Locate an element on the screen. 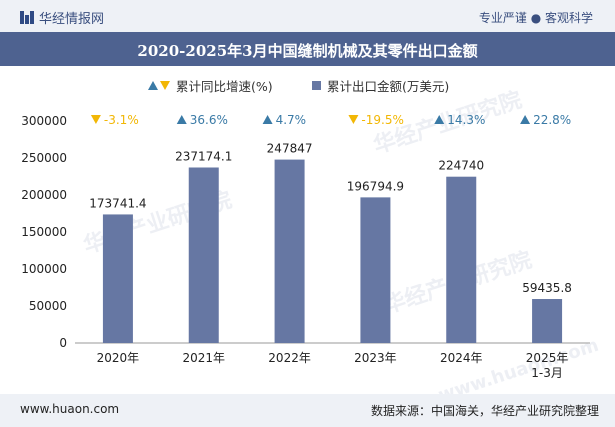  x-tick-label: 2023年 is located at coordinates (375, 358).